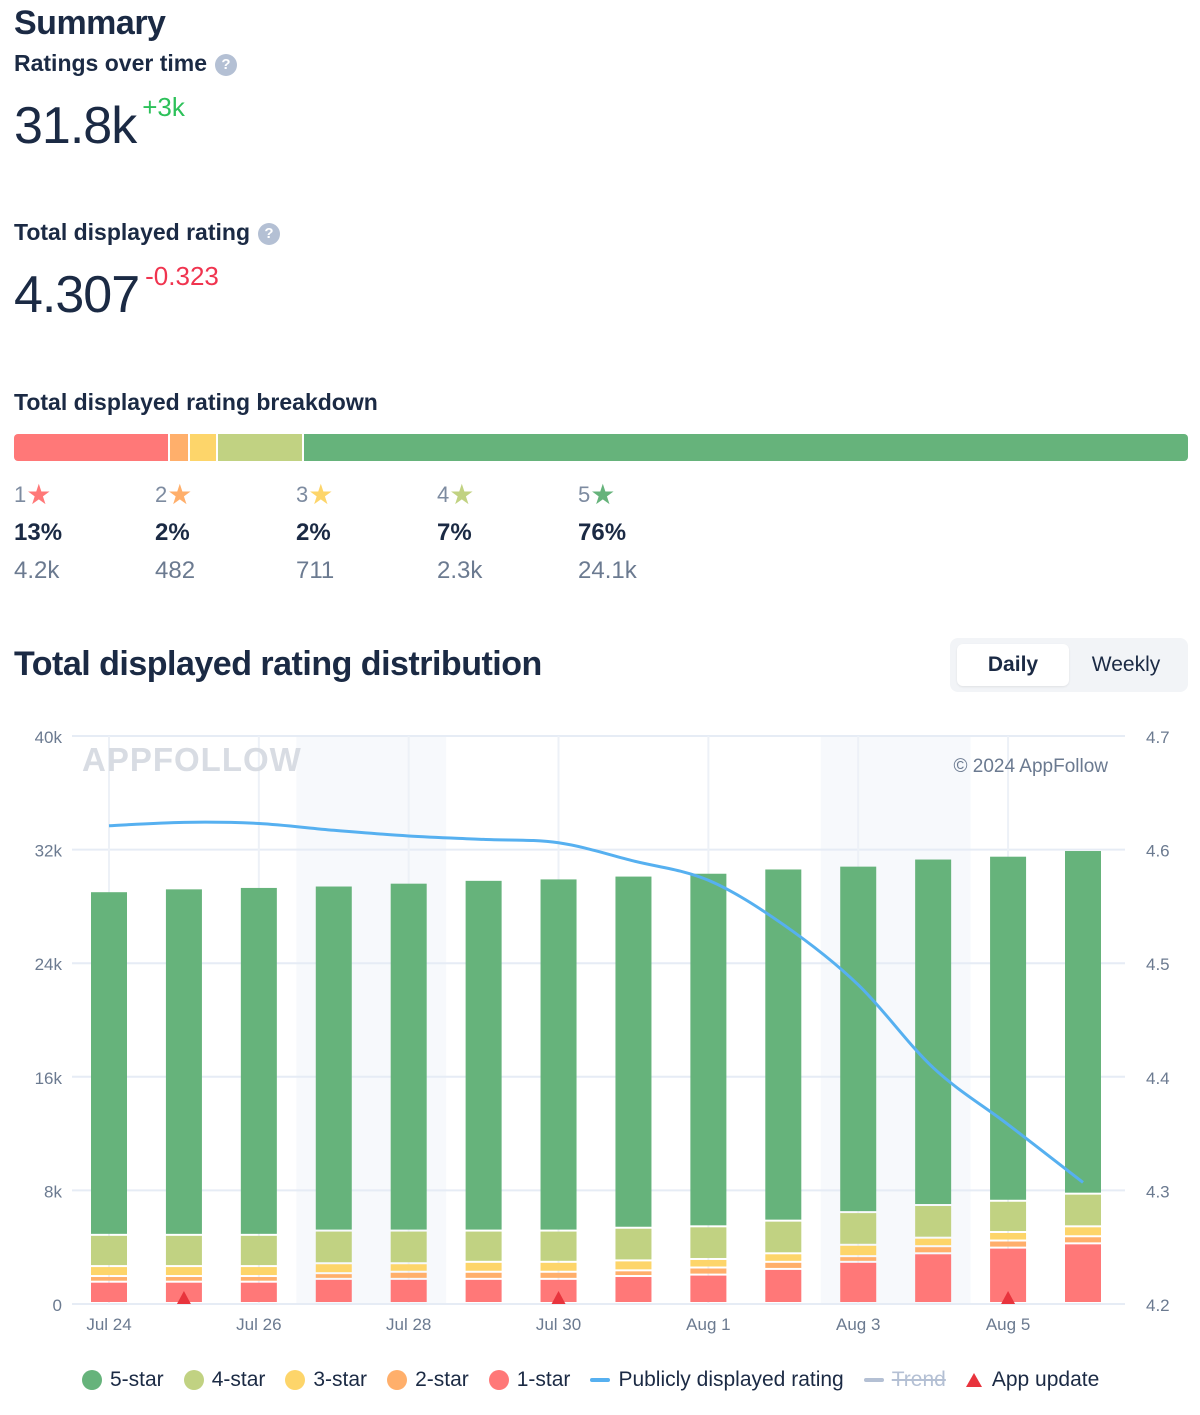  I want to click on x-tick: Jul 24, so click(108, 1324).